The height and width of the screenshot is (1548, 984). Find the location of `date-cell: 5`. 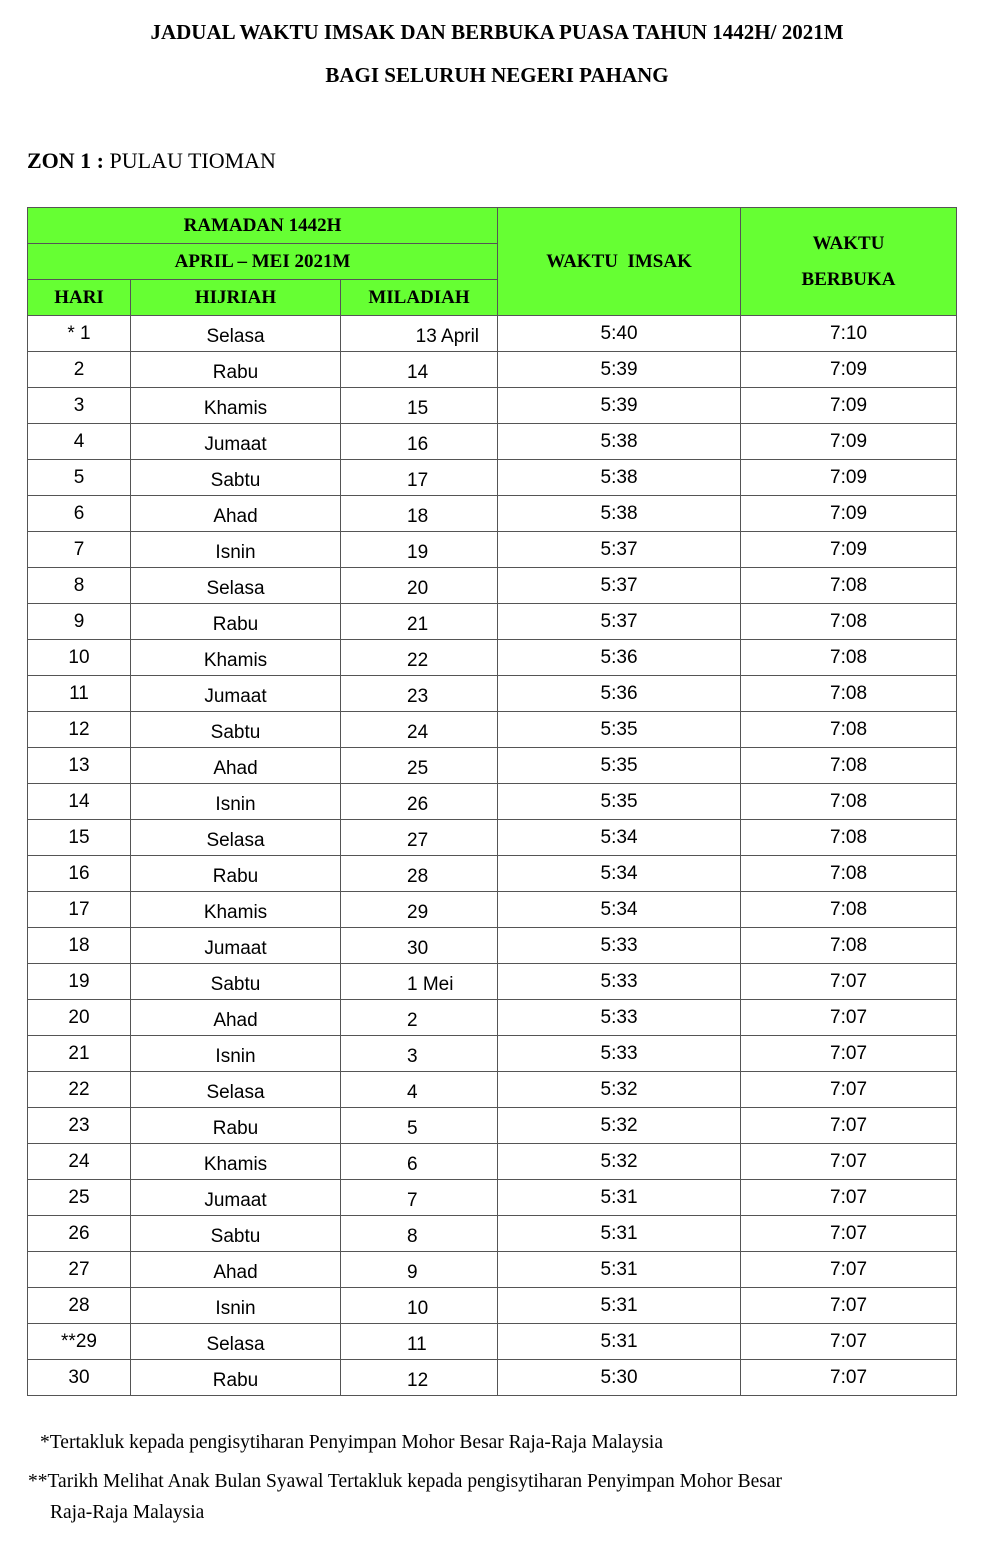

date-cell: 5 is located at coordinates (419, 1125).